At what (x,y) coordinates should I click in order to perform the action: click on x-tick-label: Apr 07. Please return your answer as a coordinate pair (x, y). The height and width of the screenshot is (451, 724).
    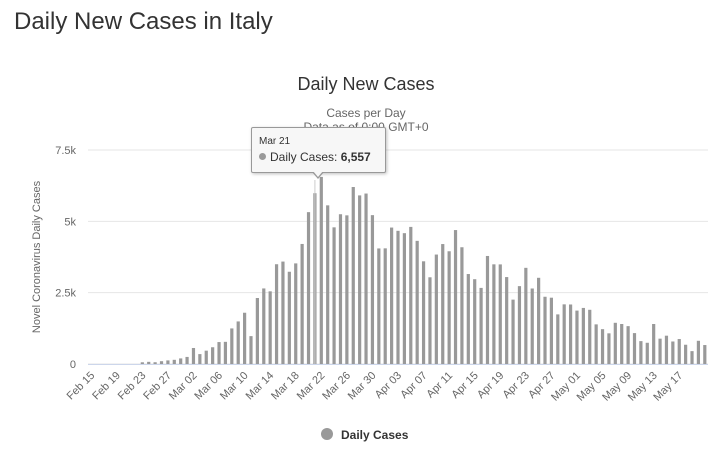
    Looking at the image, I should click on (413, 385).